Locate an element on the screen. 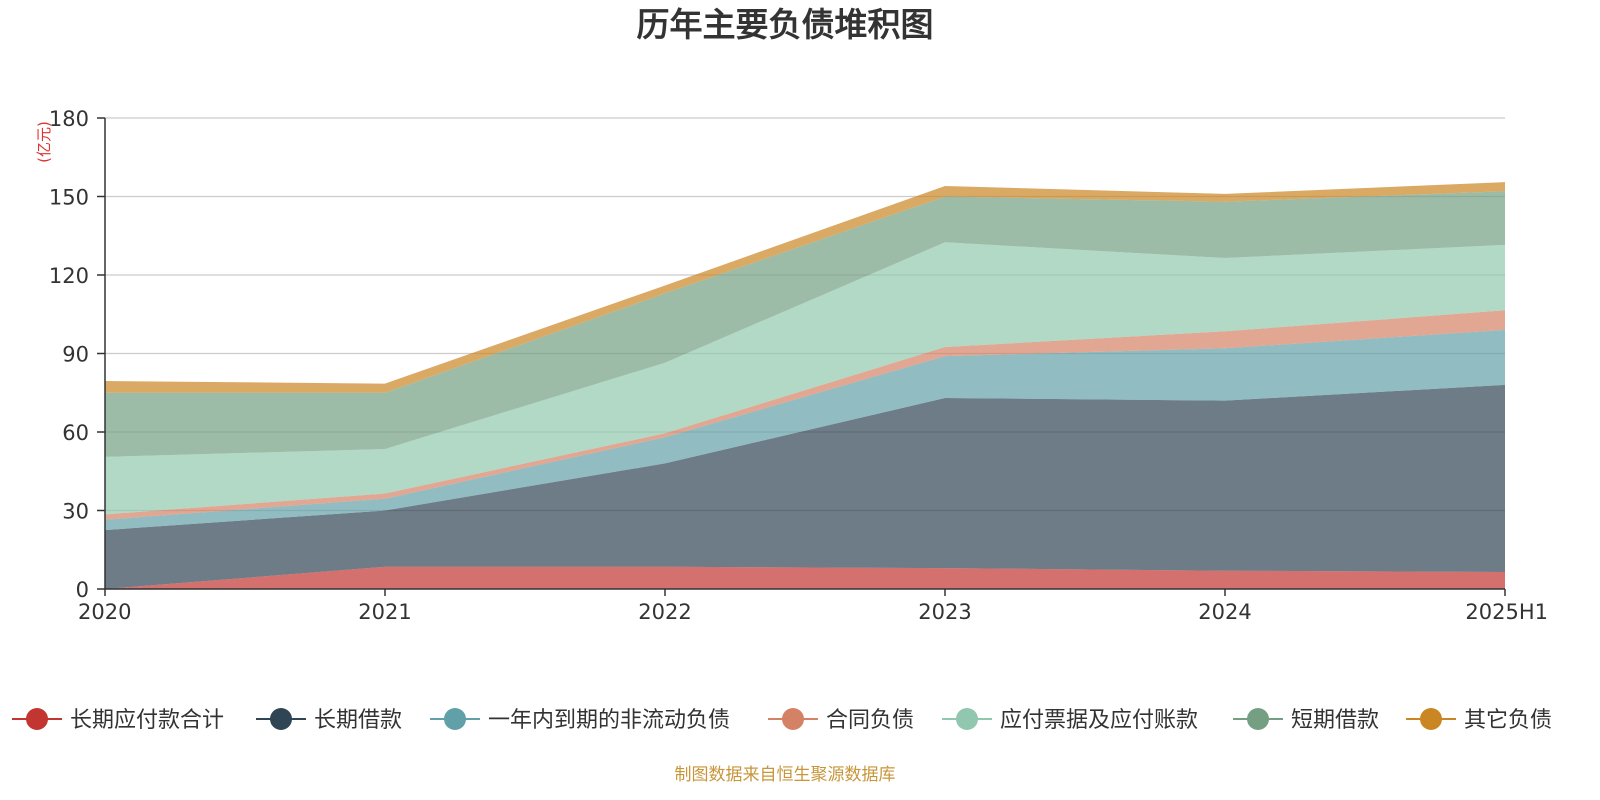 The image size is (1600, 800). legend-item-5: 应付票据及应付账款 is located at coordinates (1070, 720).